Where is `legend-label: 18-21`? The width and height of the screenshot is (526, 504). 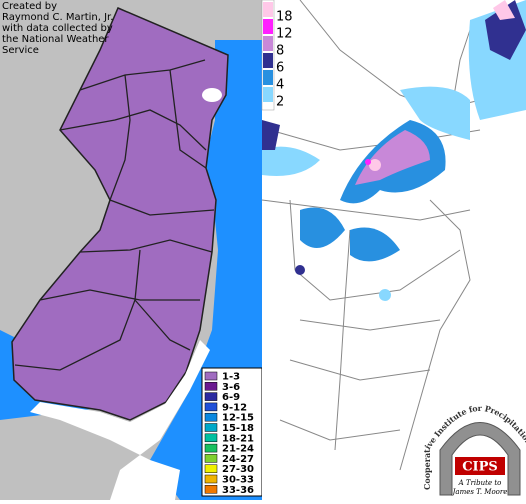 legend-label: 18-21 is located at coordinates (238, 438).